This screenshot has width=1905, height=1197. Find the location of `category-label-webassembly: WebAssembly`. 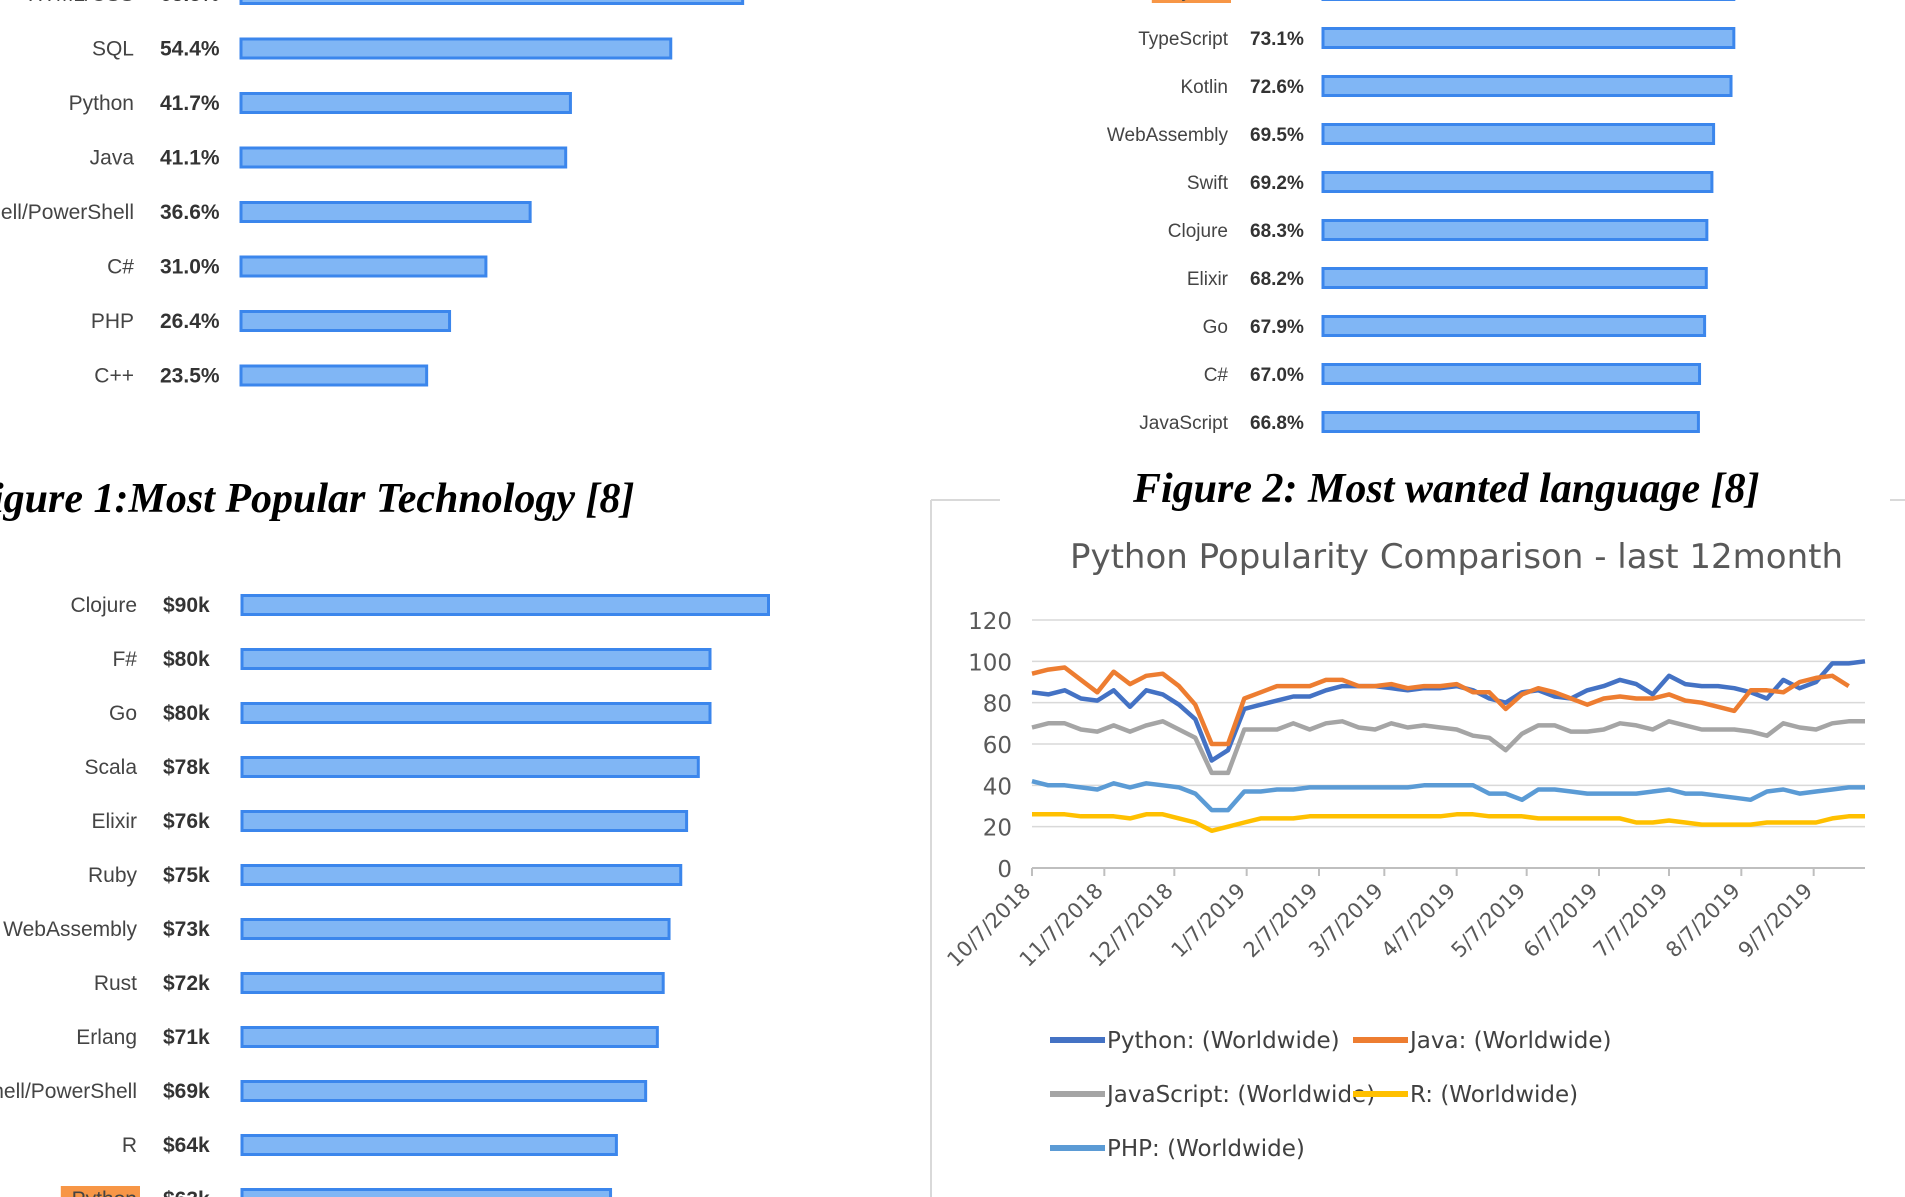

category-label-webassembly: WebAssembly is located at coordinates (70, 929).